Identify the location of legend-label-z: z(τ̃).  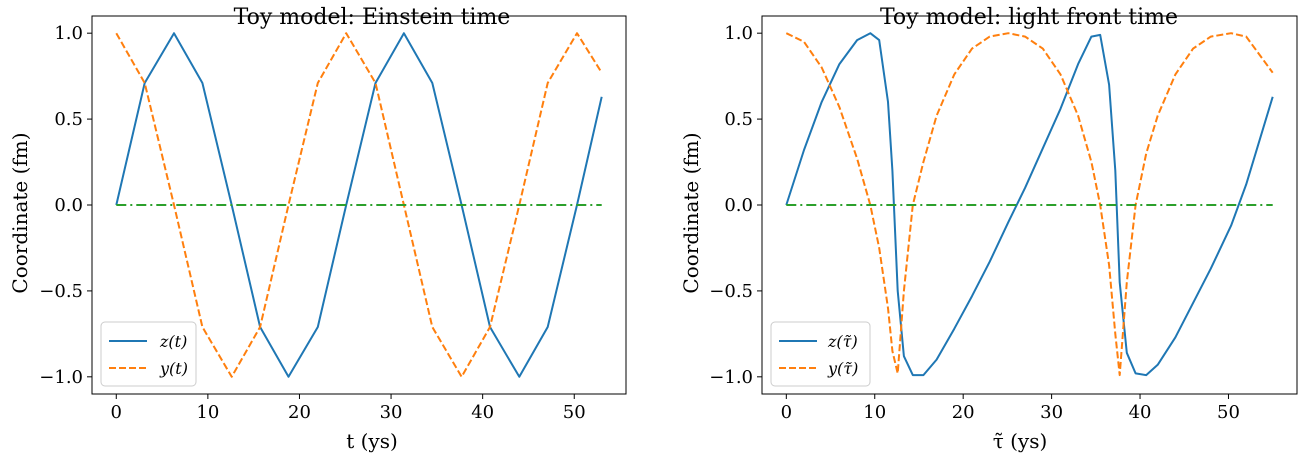
(842, 341).